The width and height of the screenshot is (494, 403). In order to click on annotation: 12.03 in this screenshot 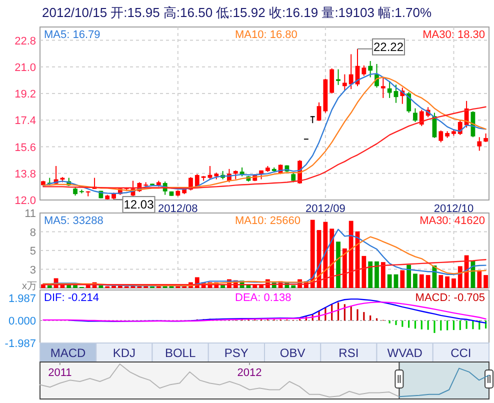, I will do `click(139, 205)`.